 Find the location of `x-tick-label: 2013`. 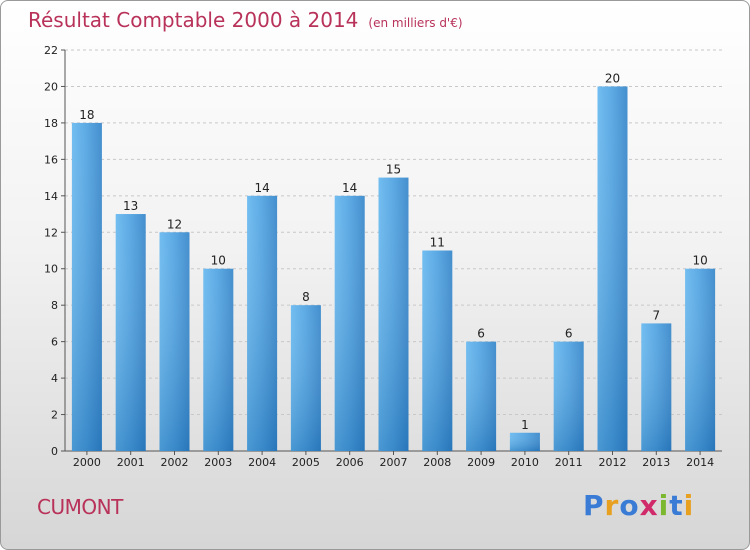

x-tick-label: 2013 is located at coordinates (656, 462).